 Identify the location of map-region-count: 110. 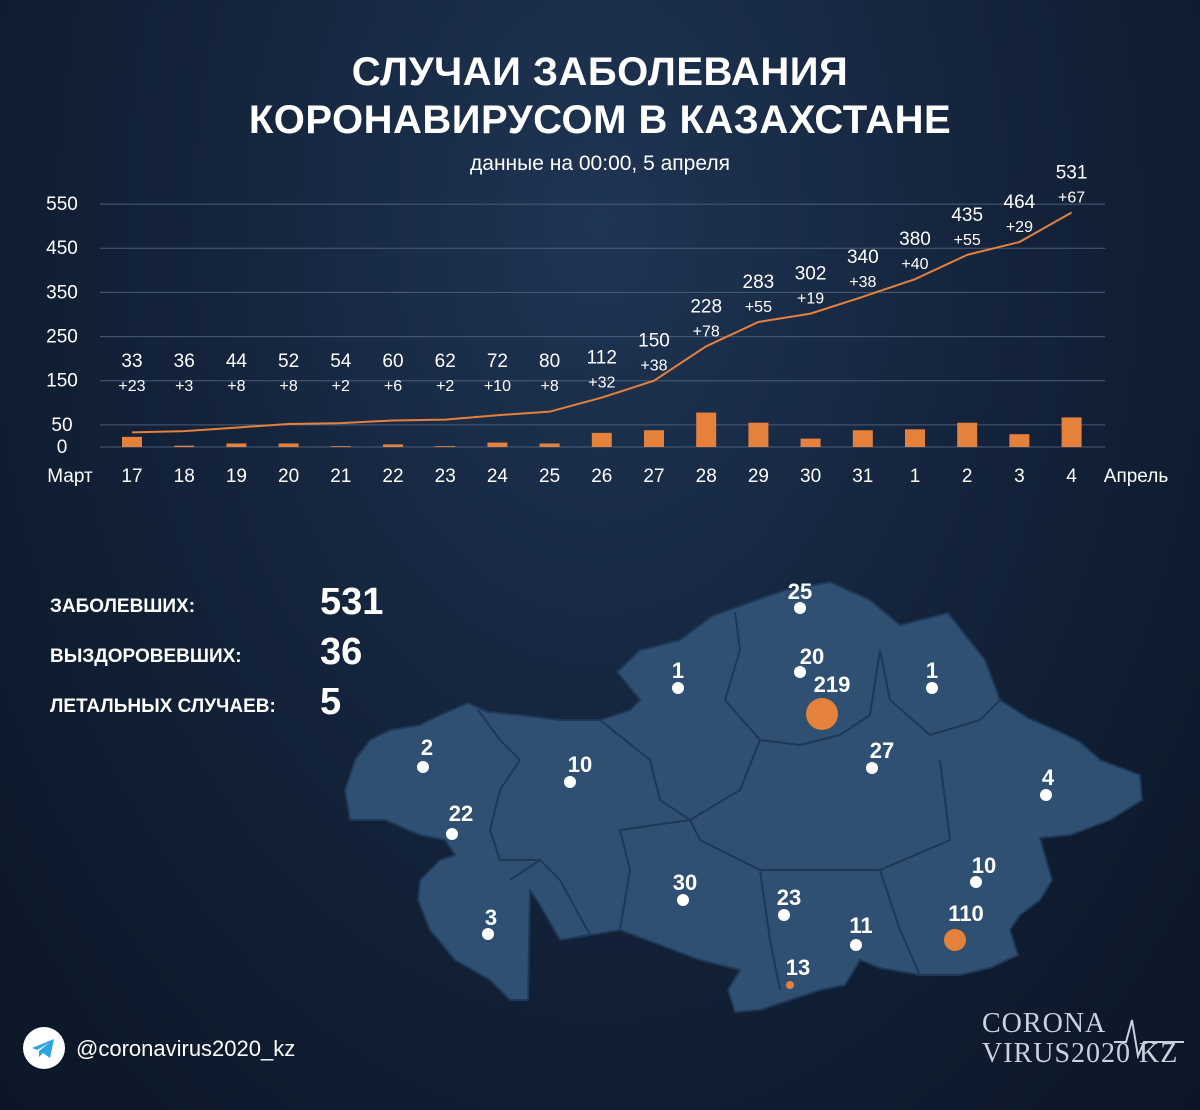
(966, 913).